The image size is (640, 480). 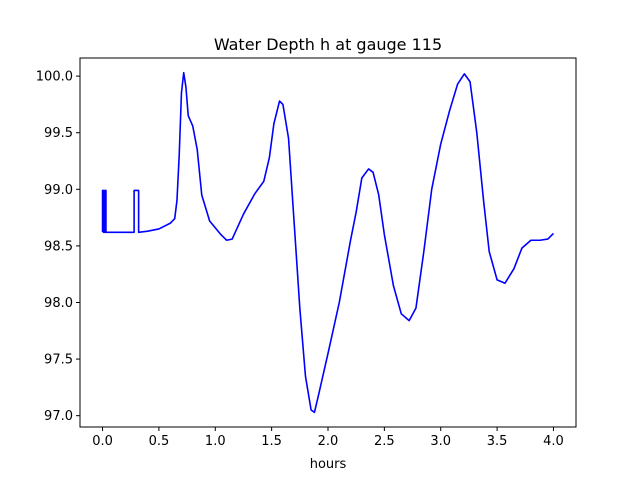 I want to click on x-tick-label: 1.5, so click(x=271, y=441).